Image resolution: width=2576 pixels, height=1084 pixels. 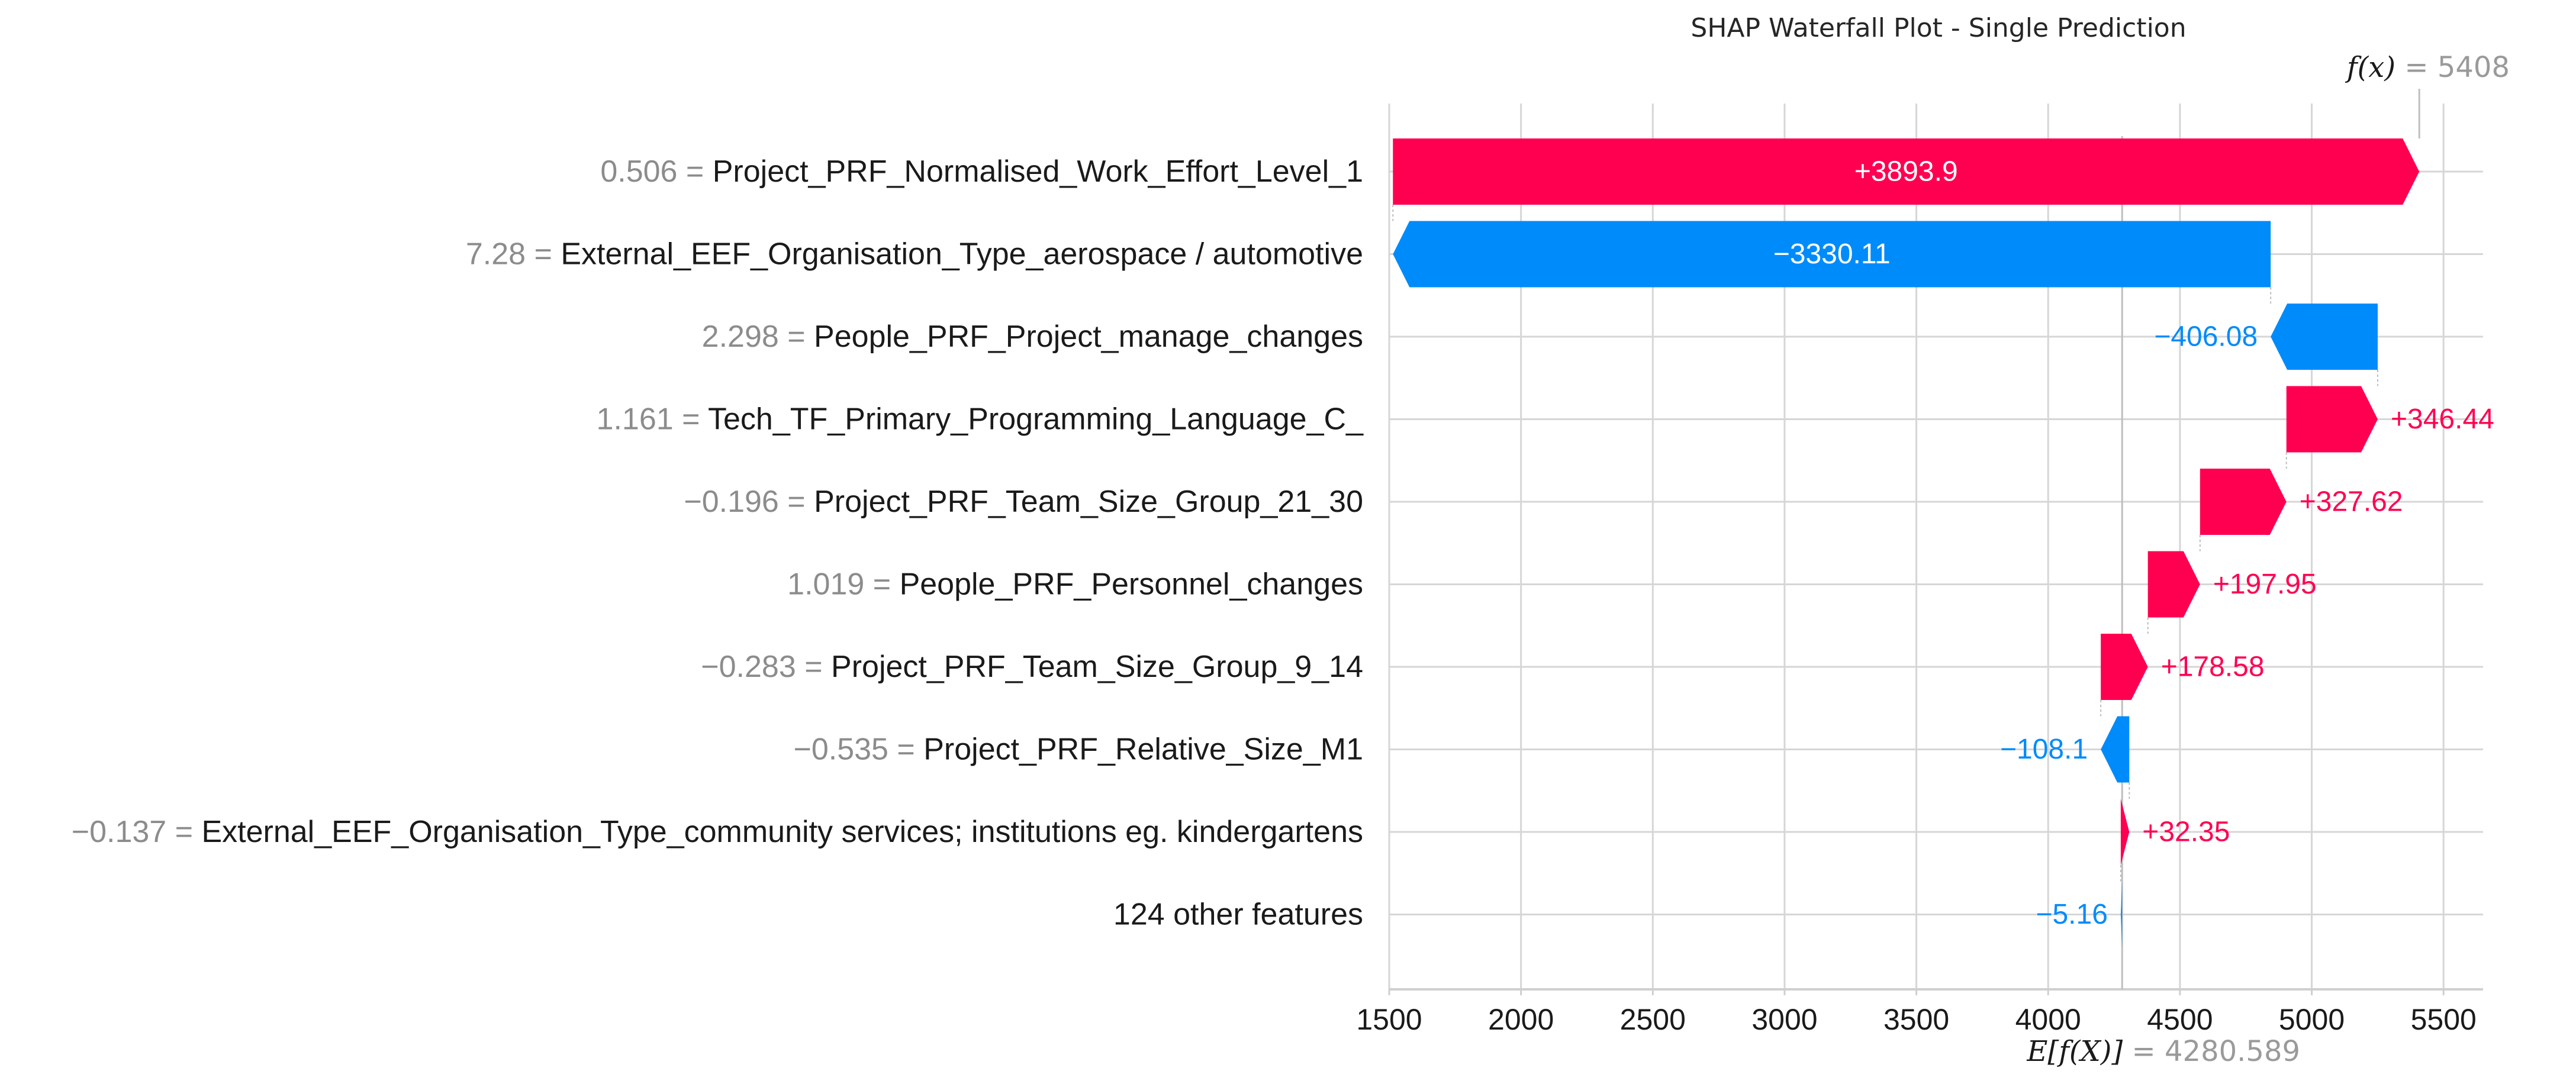 I want to click on feature-name: Project_PRF_Team_Size_Group_21_30, so click(x=1088, y=502).